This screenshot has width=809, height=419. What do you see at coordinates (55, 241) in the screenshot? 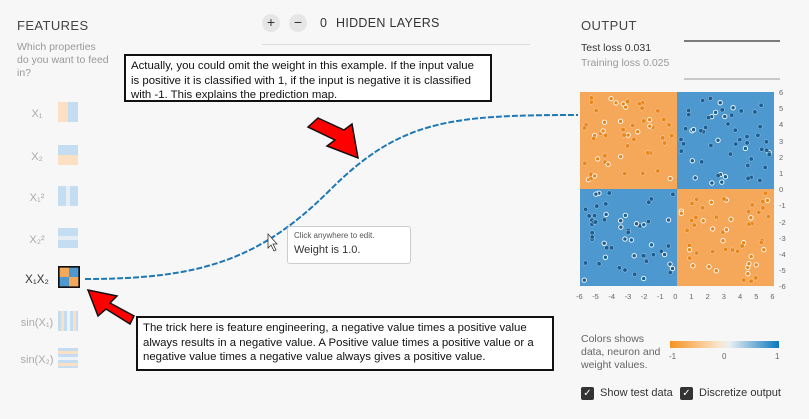
I see `feature-x2-squared: X₂²` at bounding box center [55, 241].